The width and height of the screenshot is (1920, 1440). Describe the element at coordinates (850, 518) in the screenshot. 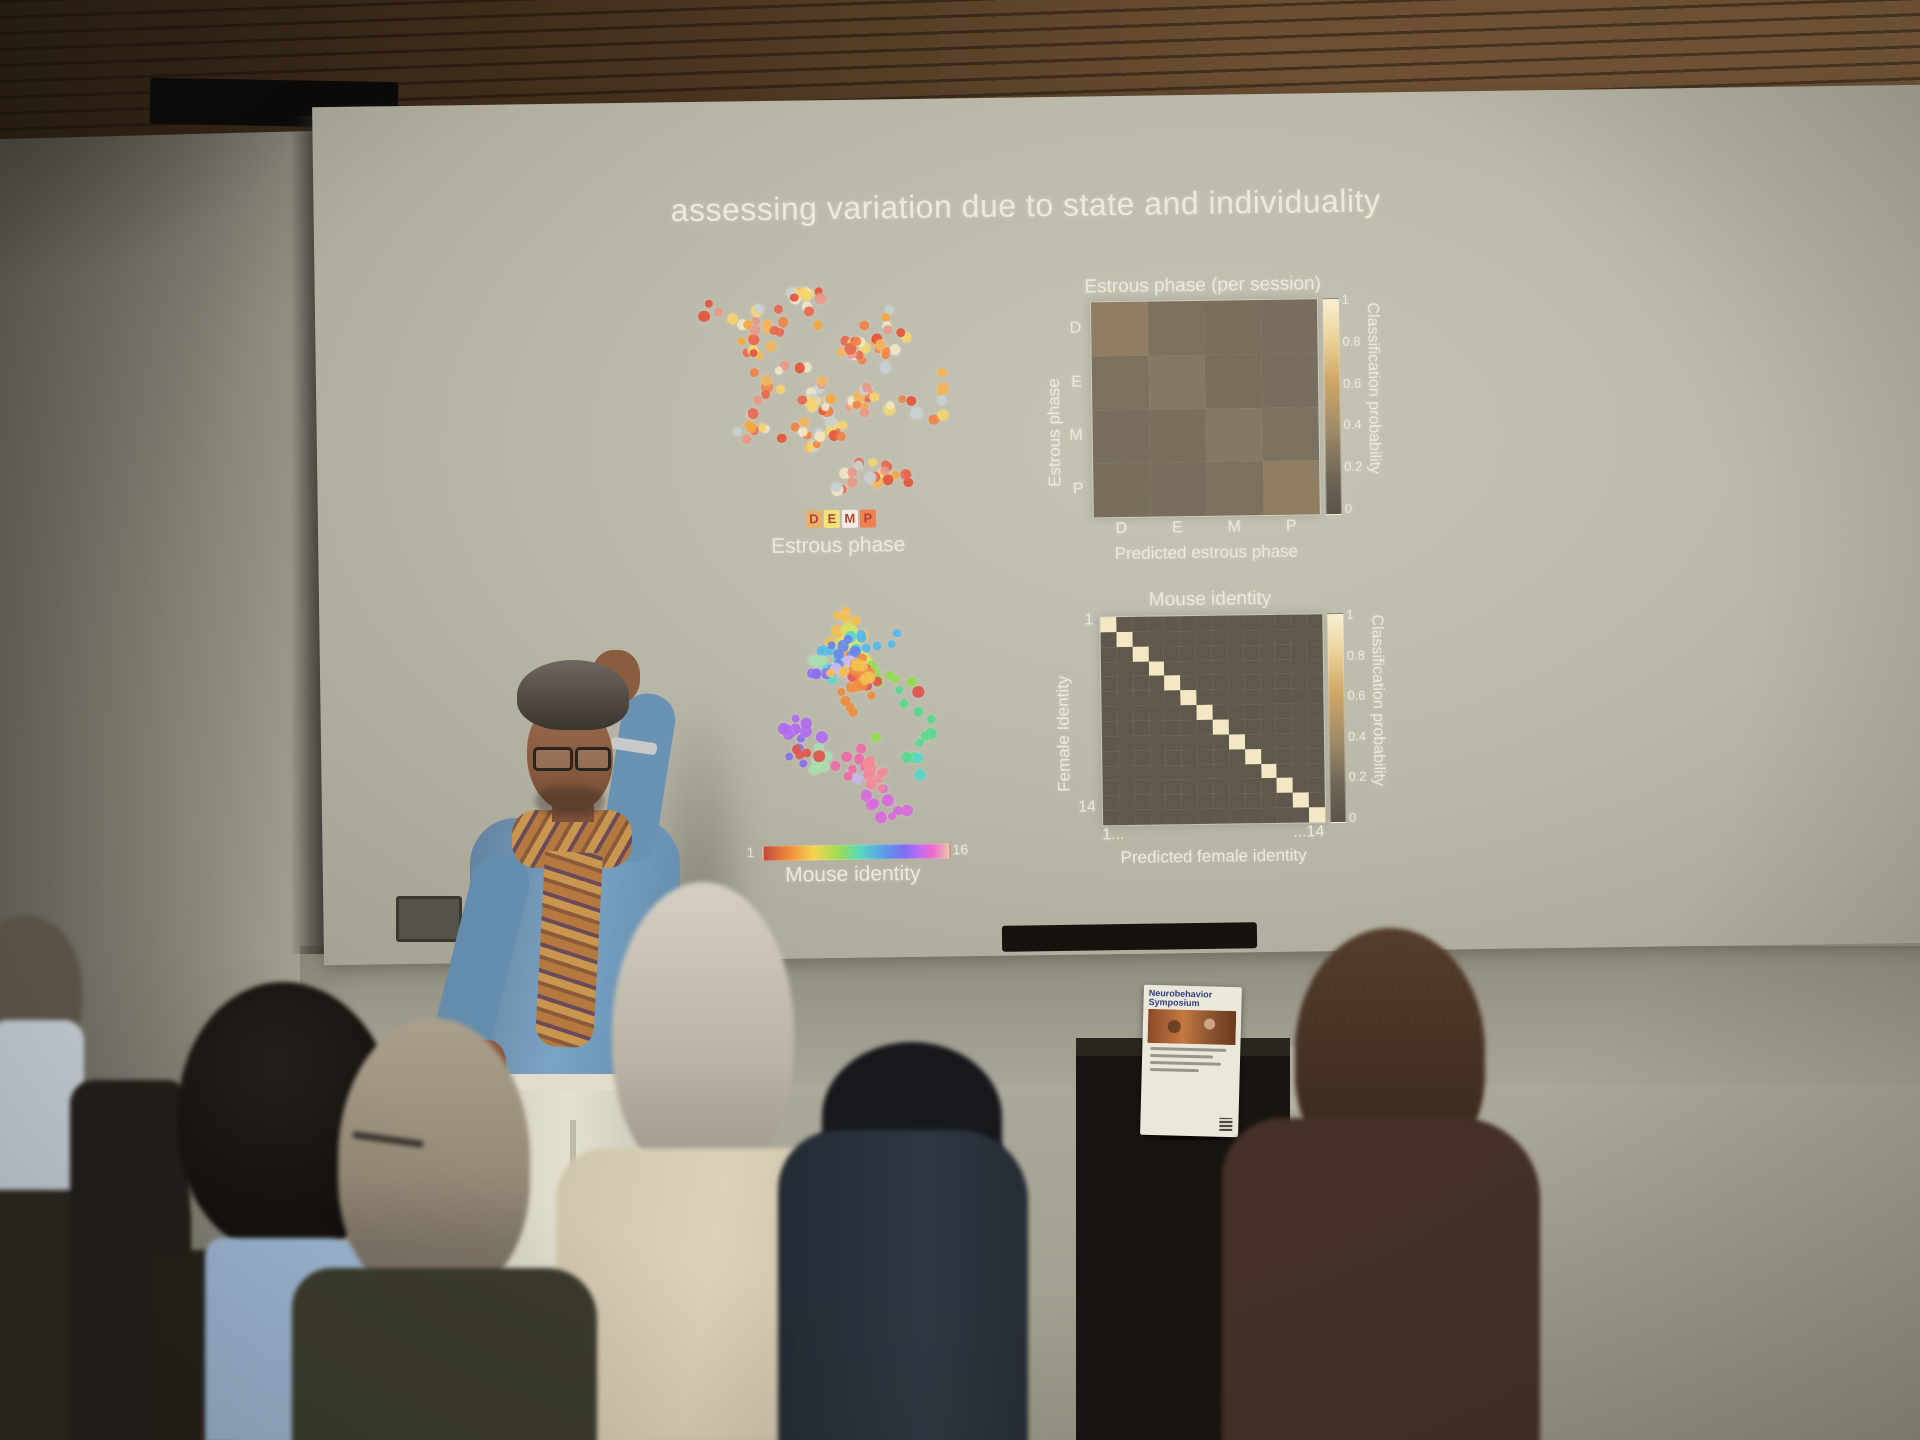

I see `legend-item: M` at that location.